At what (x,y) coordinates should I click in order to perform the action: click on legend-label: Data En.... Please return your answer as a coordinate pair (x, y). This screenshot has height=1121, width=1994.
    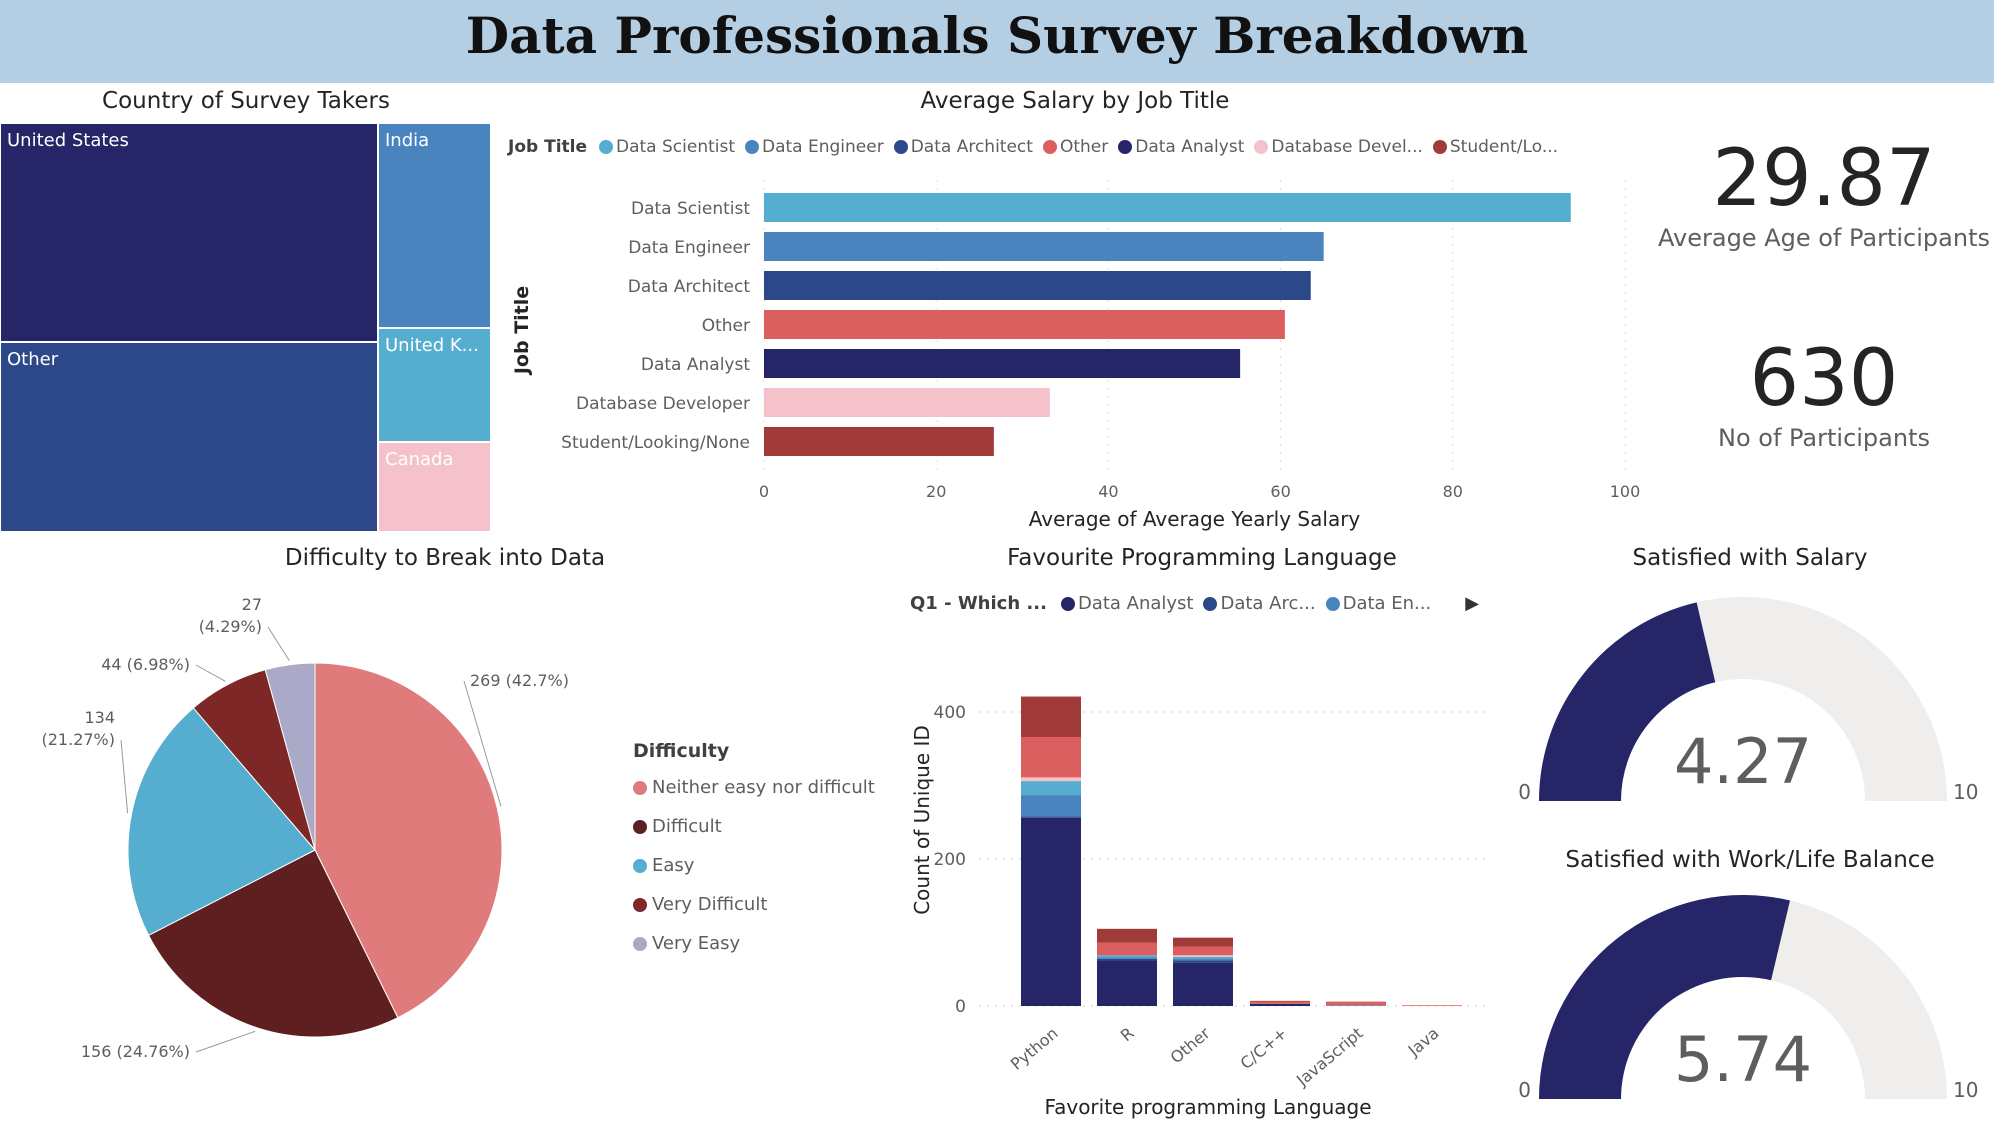
    Looking at the image, I should click on (1387, 603).